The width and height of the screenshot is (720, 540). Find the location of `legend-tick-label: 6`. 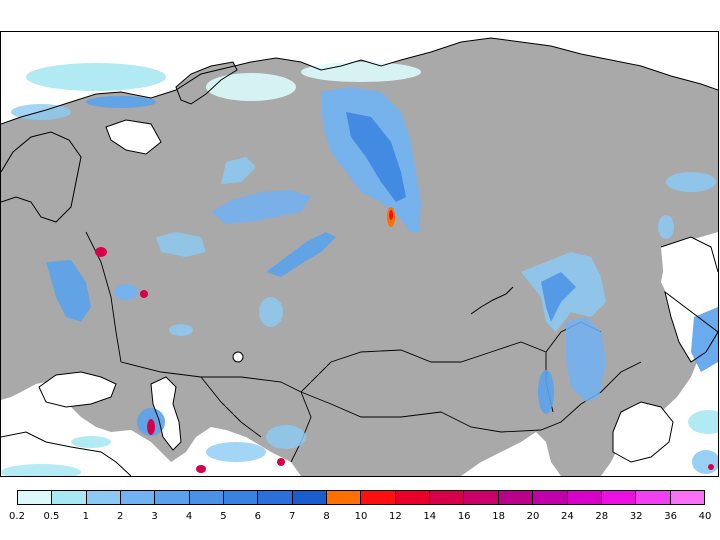

legend-tick-label: 6 is located at coordinates (257, 516).